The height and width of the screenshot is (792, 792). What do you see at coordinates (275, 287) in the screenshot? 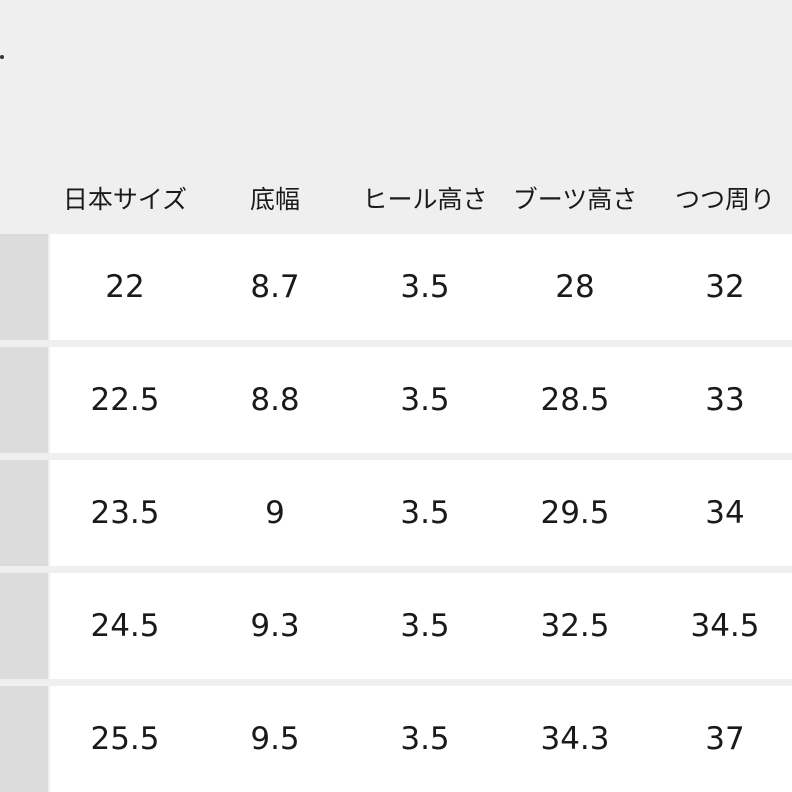
I see `table-cell: 8.7` at bounding box center [275, 287].